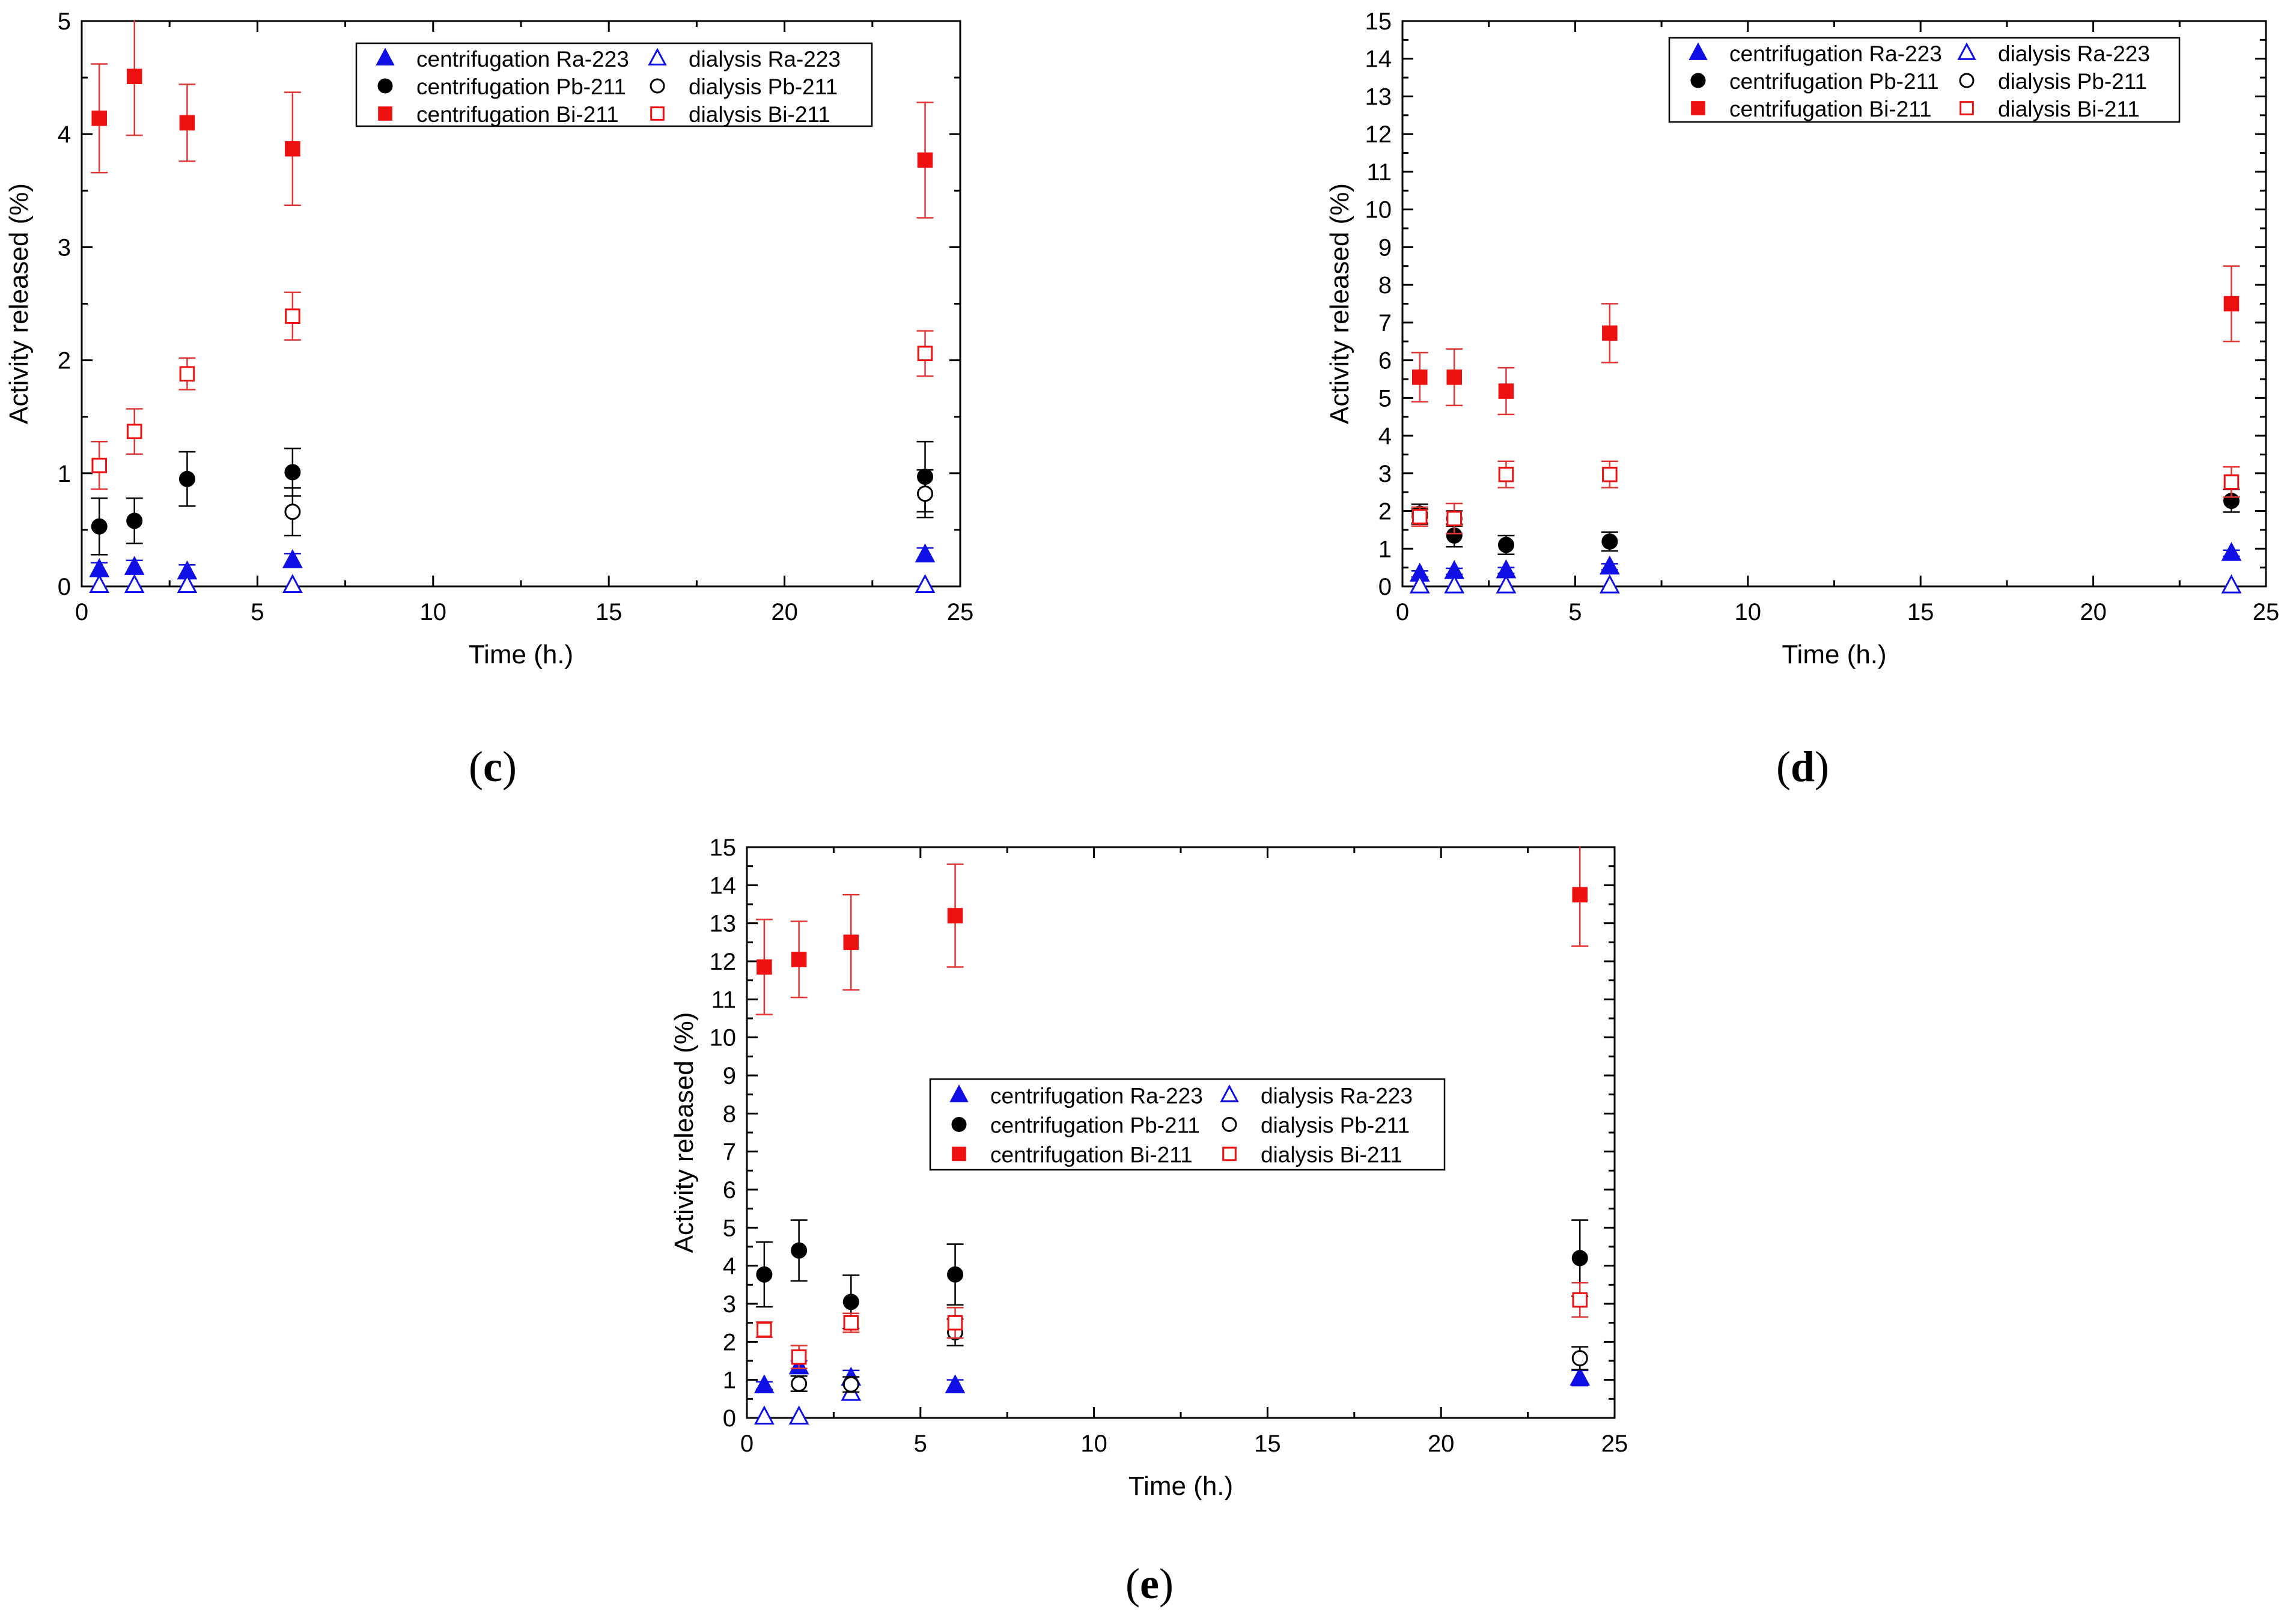 This screenshot has height=1621, width=2296. I want to click on panel-label: (e), so click(1149, 1584).